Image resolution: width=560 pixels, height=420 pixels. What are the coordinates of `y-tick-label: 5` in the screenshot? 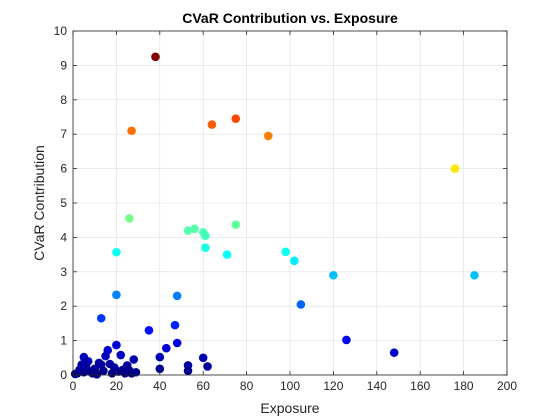 It's located at (63, 203).